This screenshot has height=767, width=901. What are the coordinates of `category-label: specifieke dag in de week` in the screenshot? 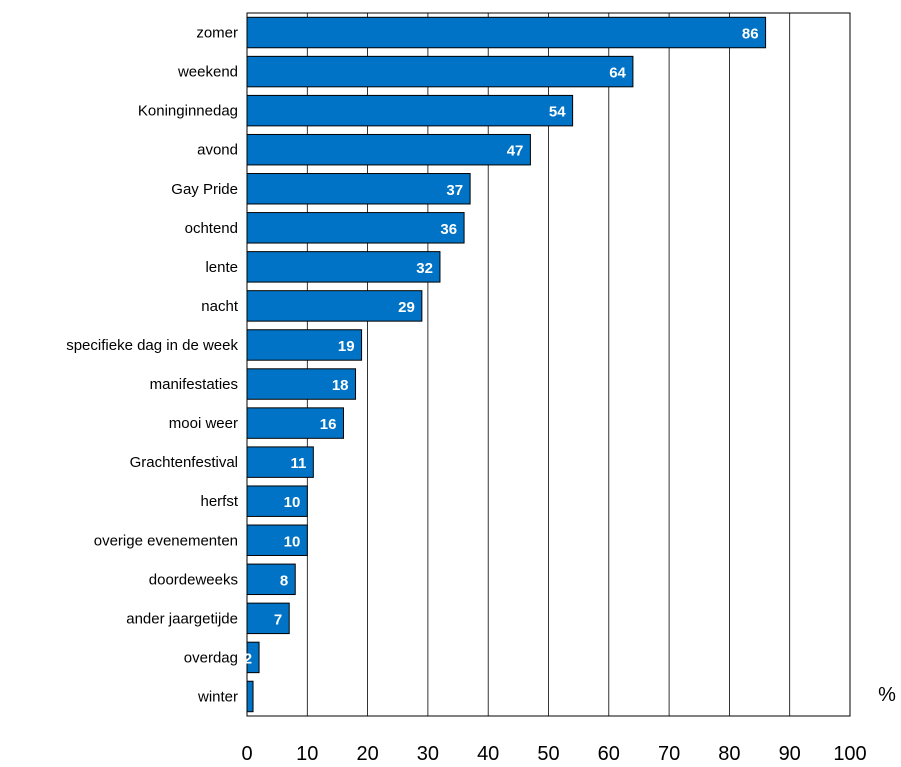 It's located at (152, 345).